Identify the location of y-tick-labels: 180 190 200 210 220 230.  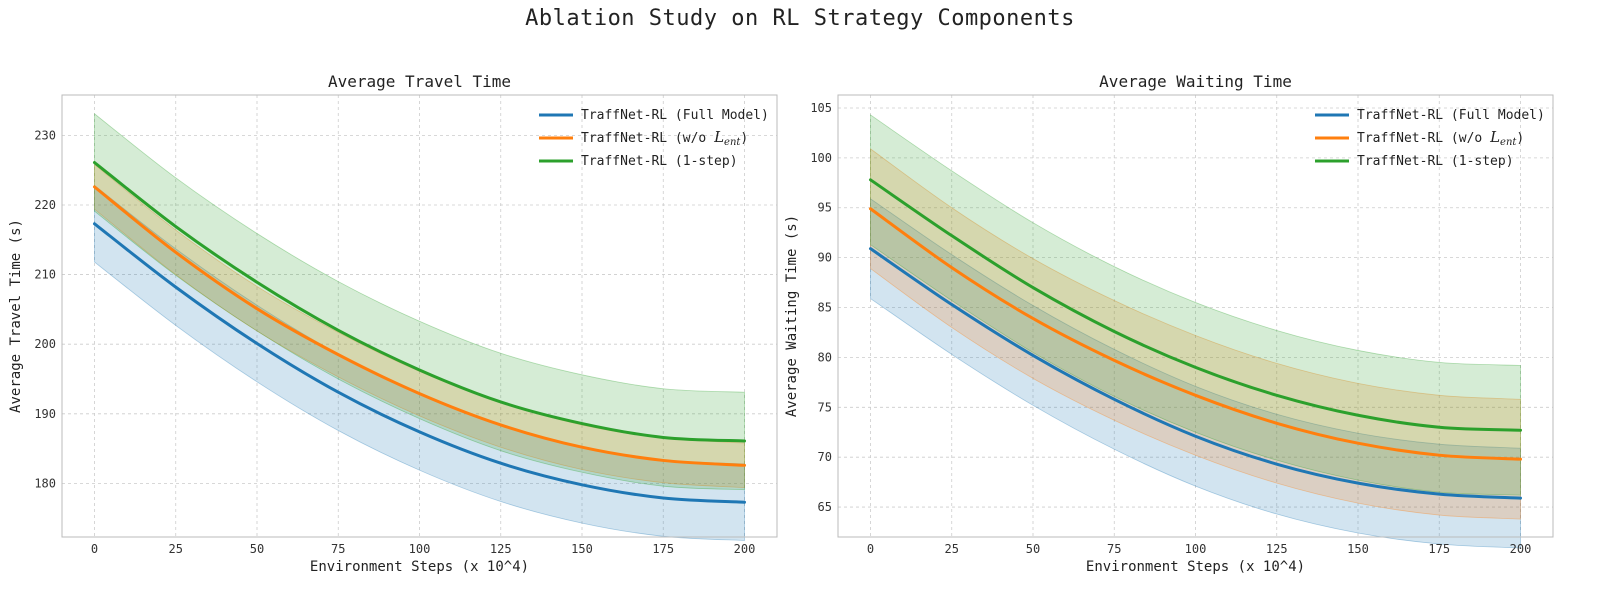
(45, 309).